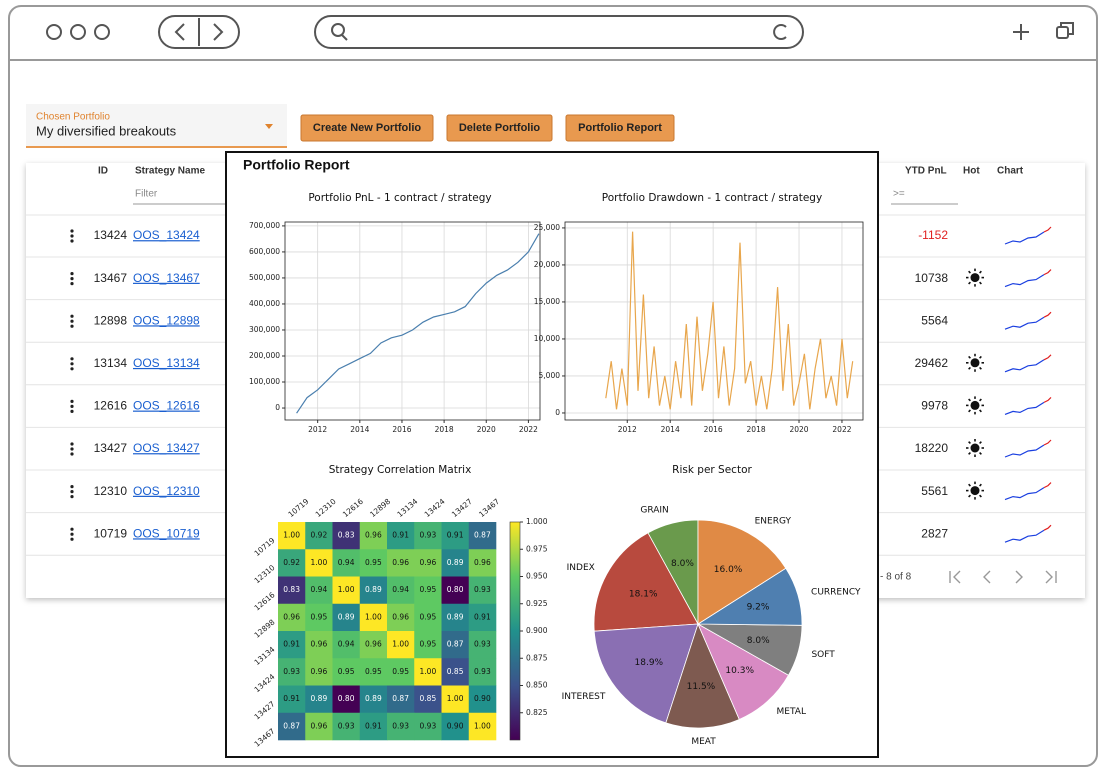 The image size is (1106, 776). What do you see at coordinates (670, 429) in the screenshot?
I see `x-tick-label: 2014` at bounding box center [670, 429].